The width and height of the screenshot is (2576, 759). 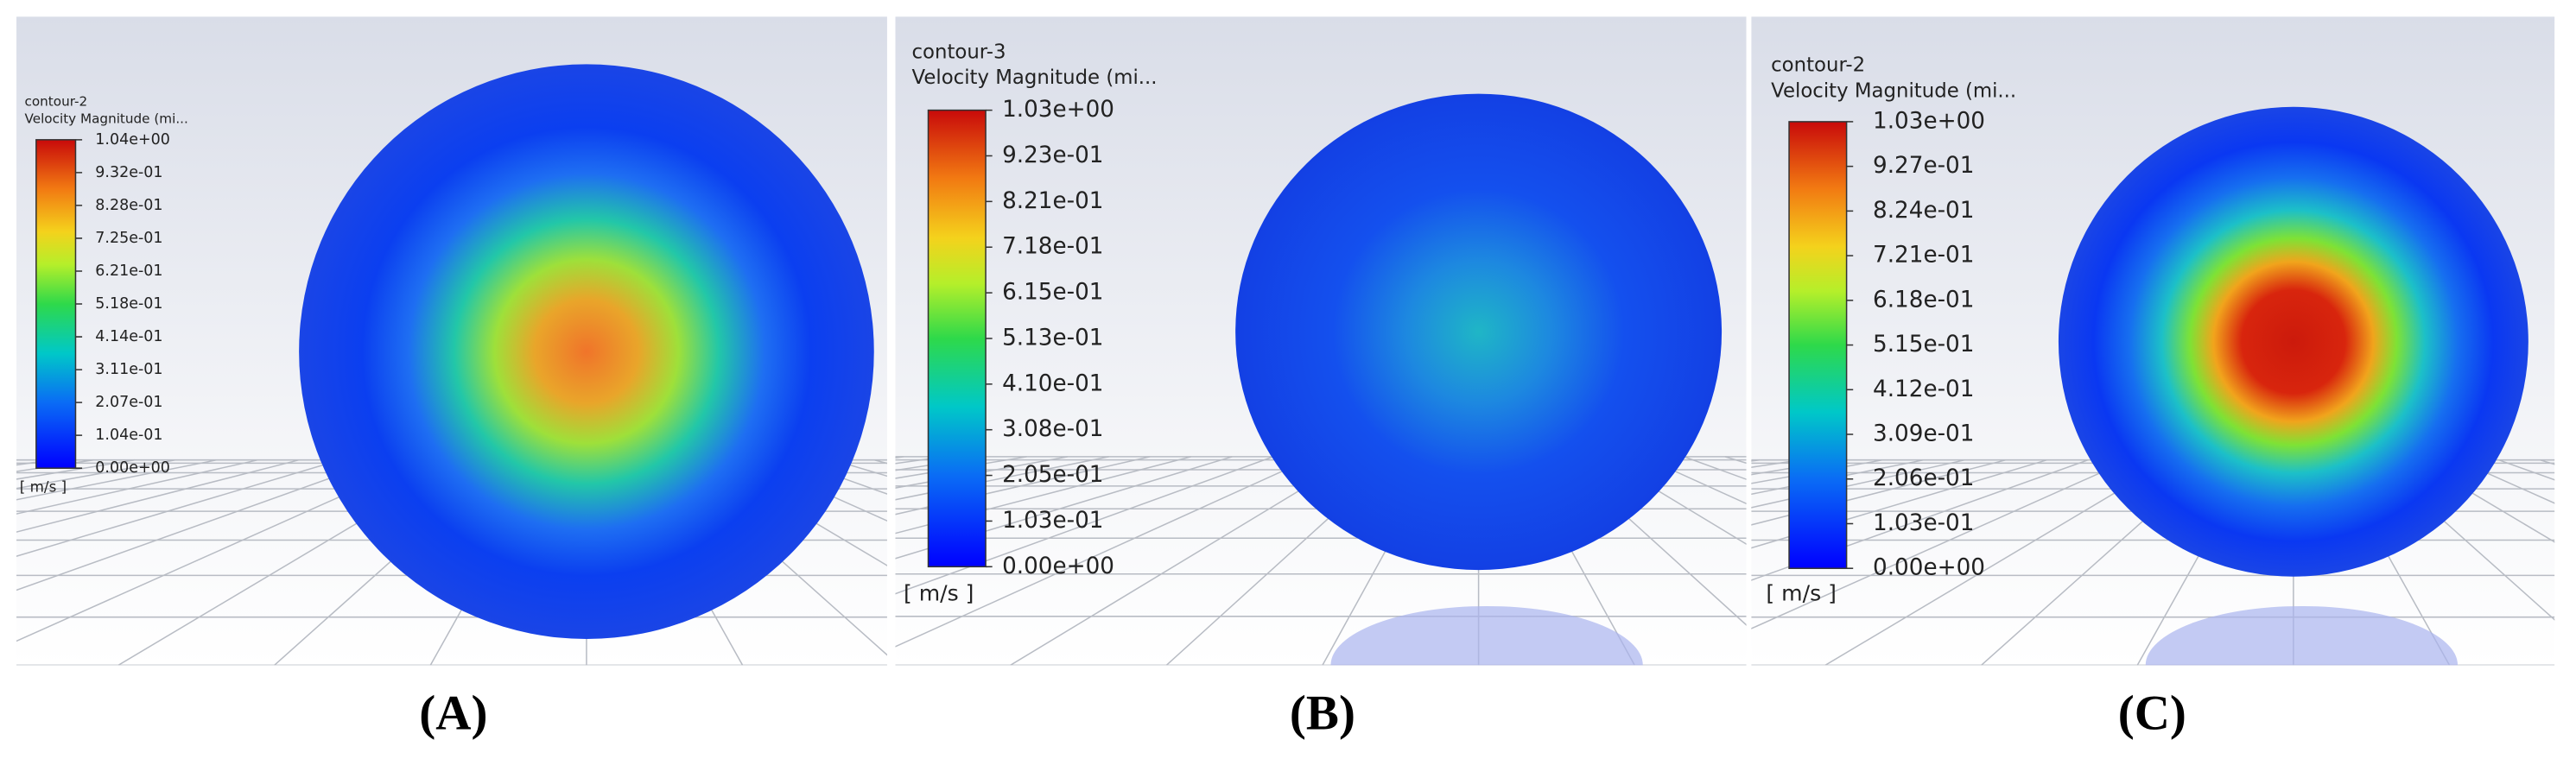 What do you see at coordinates (128, 336) in the screenshot?
I see `colorbar-label: 4.14e-01` at bounding box center [128, 336].